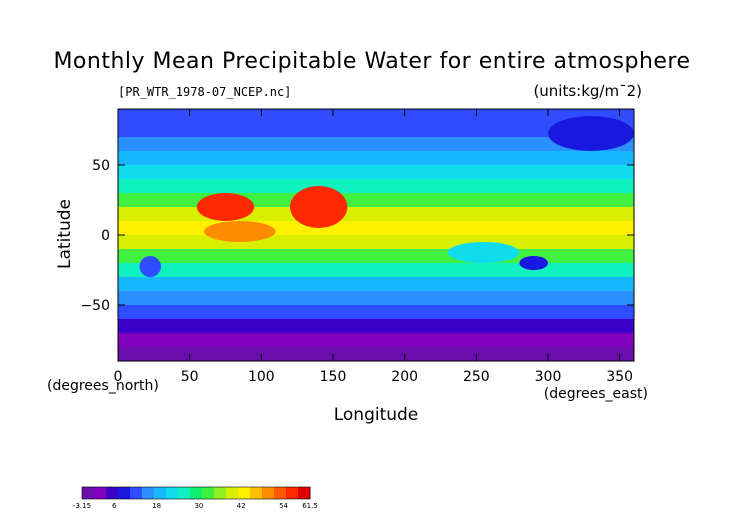 The width and height of the screenshot is (752, 532). What do you see at coordinates (198, 506) in the screenshot?
I see `colorbar-tick-label-3: 30` at bounding box center [198, 506].